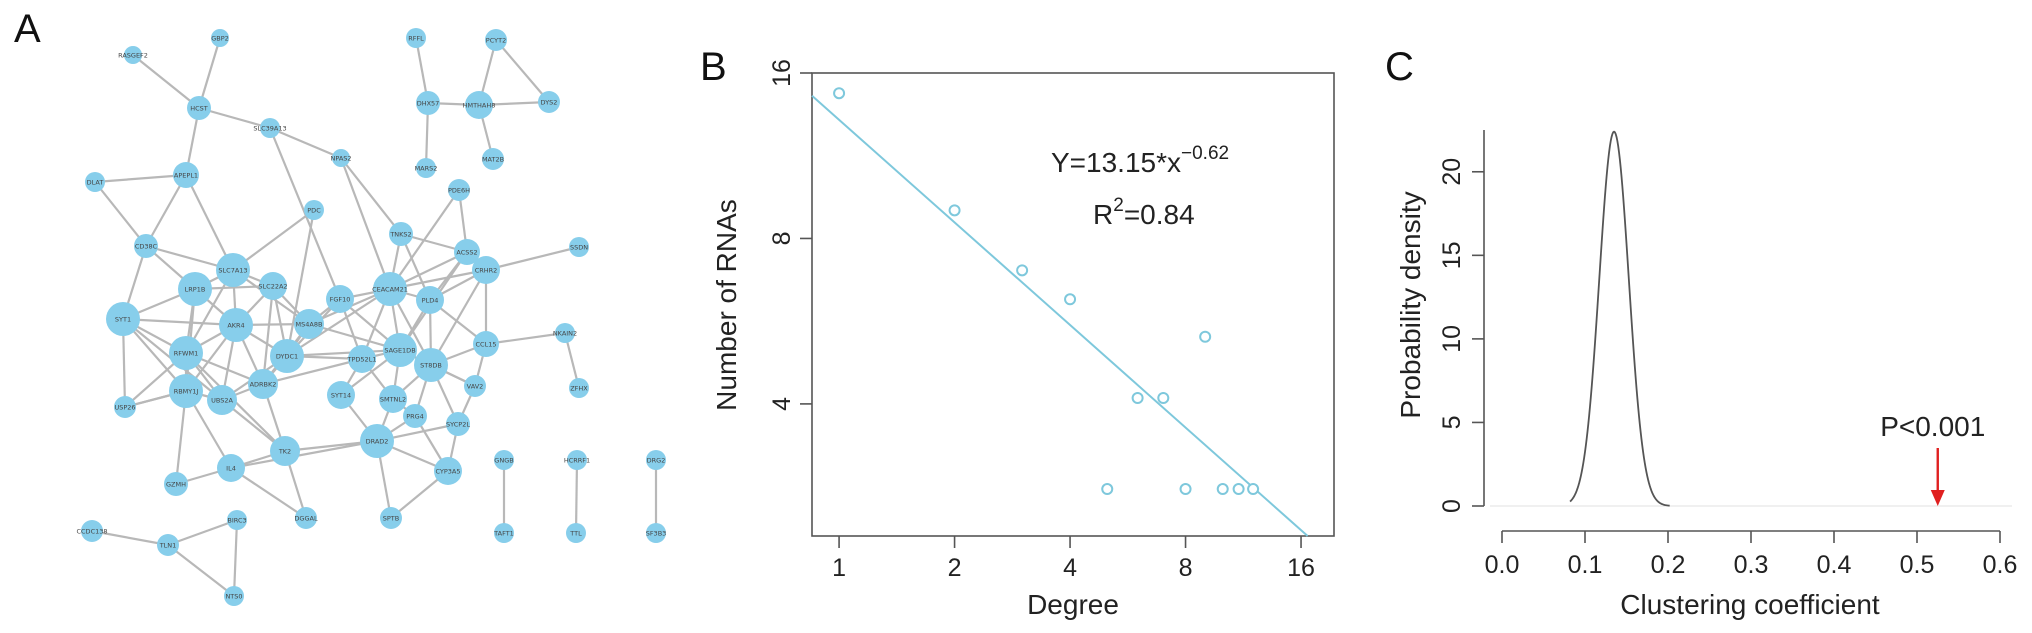 The width and height of the screenshot is (2032, 633). Describe the element at coordinates (1118, 205) in the screenshot. I see `r-squared-superscript: 2` at that location.